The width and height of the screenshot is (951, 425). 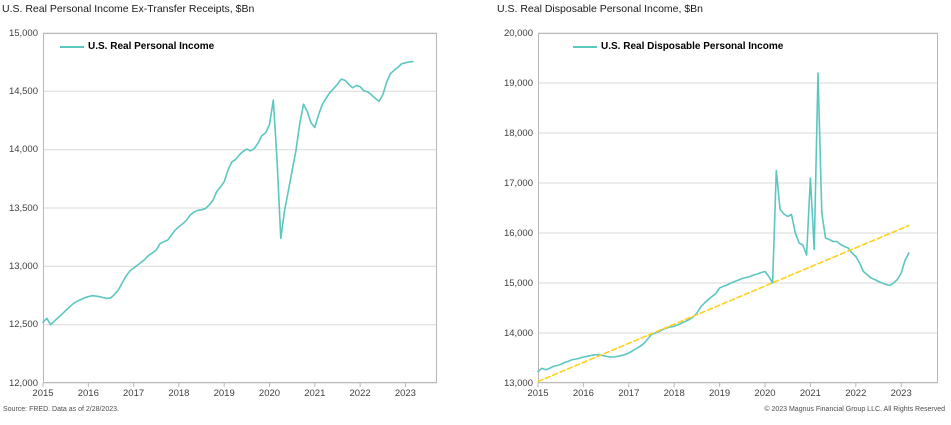 I want to click on source-note: Source: FRED. Data as of 2/28/2023., so click(x=61, y=409).